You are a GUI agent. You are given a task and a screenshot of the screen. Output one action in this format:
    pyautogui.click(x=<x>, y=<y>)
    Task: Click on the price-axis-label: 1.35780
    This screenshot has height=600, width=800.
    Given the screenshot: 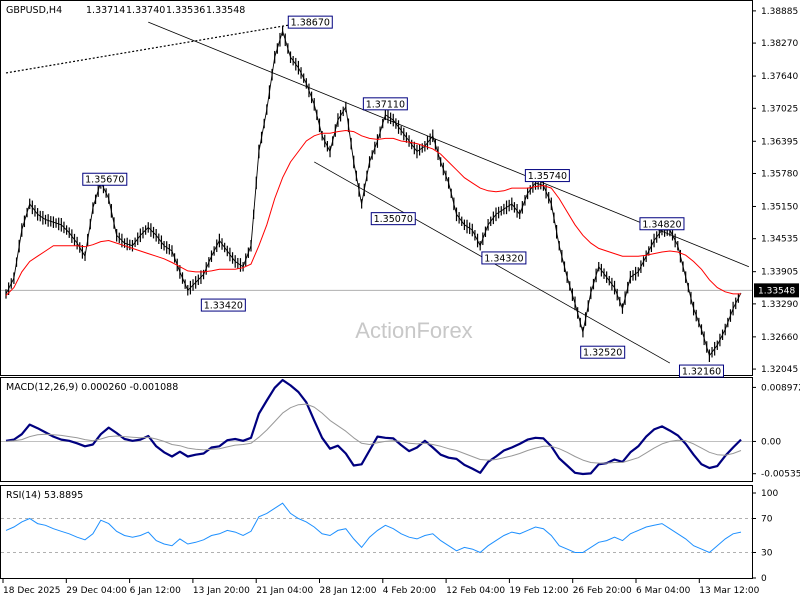 What is the action you would take?
    pyautogui.click(x=779, y=174)
    